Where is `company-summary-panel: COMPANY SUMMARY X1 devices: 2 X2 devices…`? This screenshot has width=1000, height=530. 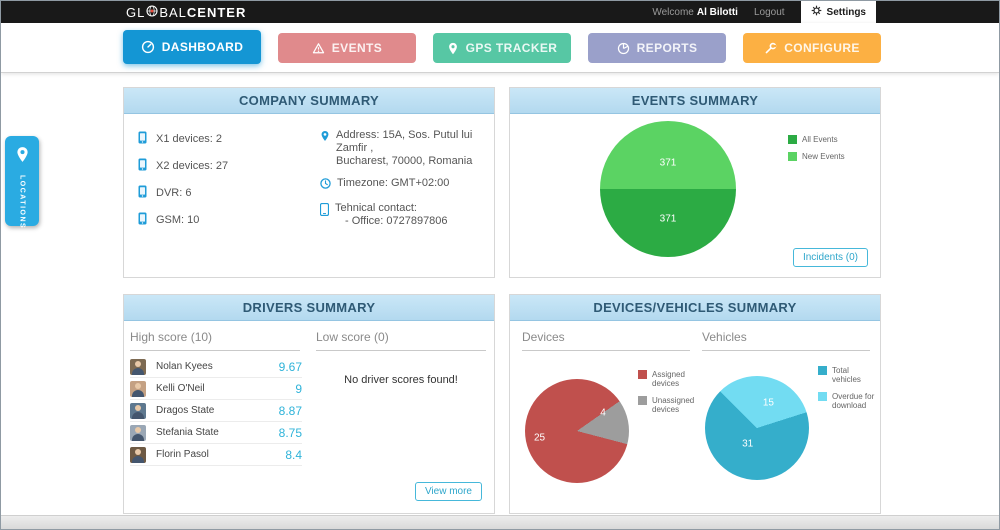 company-summary-panel: COMPANY SUMMARY X1 devices: 2 X2 devices… is located at coordinates (309, 182).